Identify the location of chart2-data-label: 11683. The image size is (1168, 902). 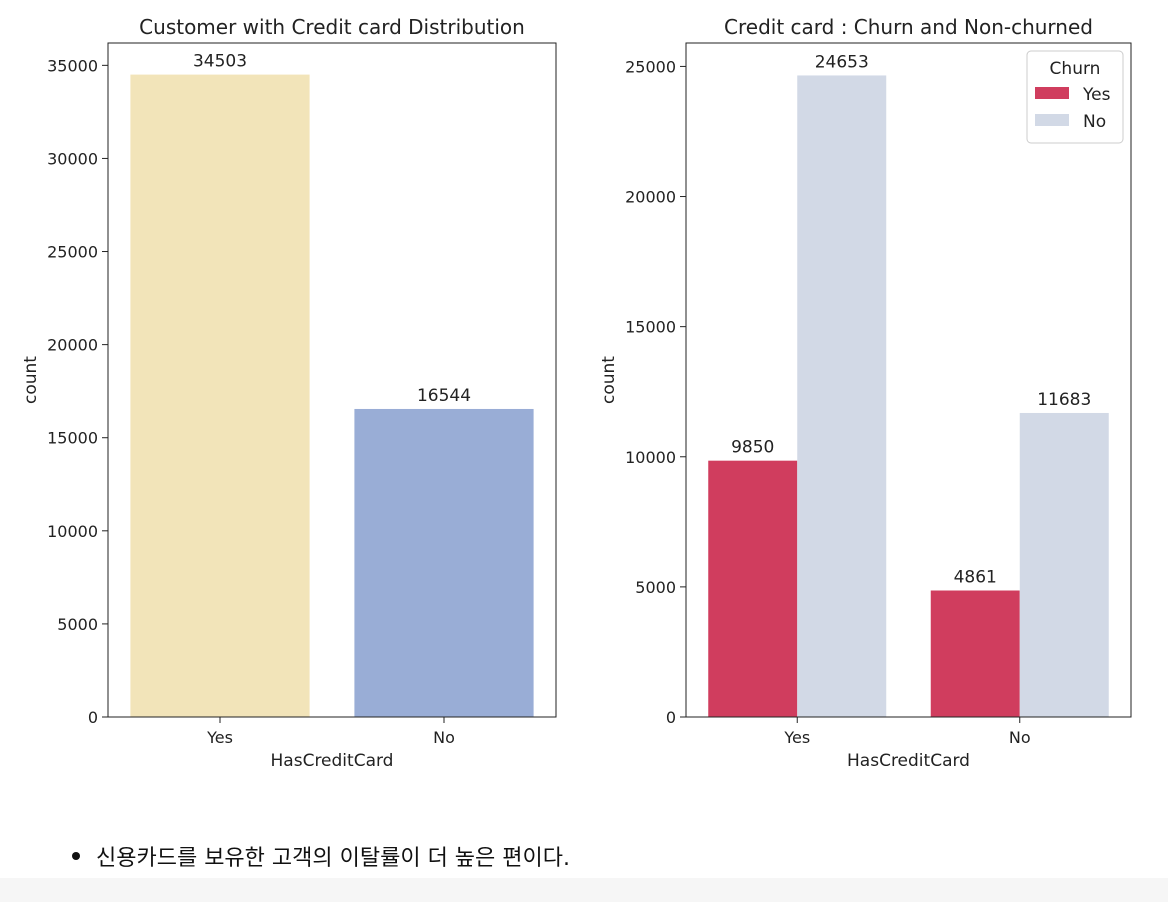
(1064, 400).